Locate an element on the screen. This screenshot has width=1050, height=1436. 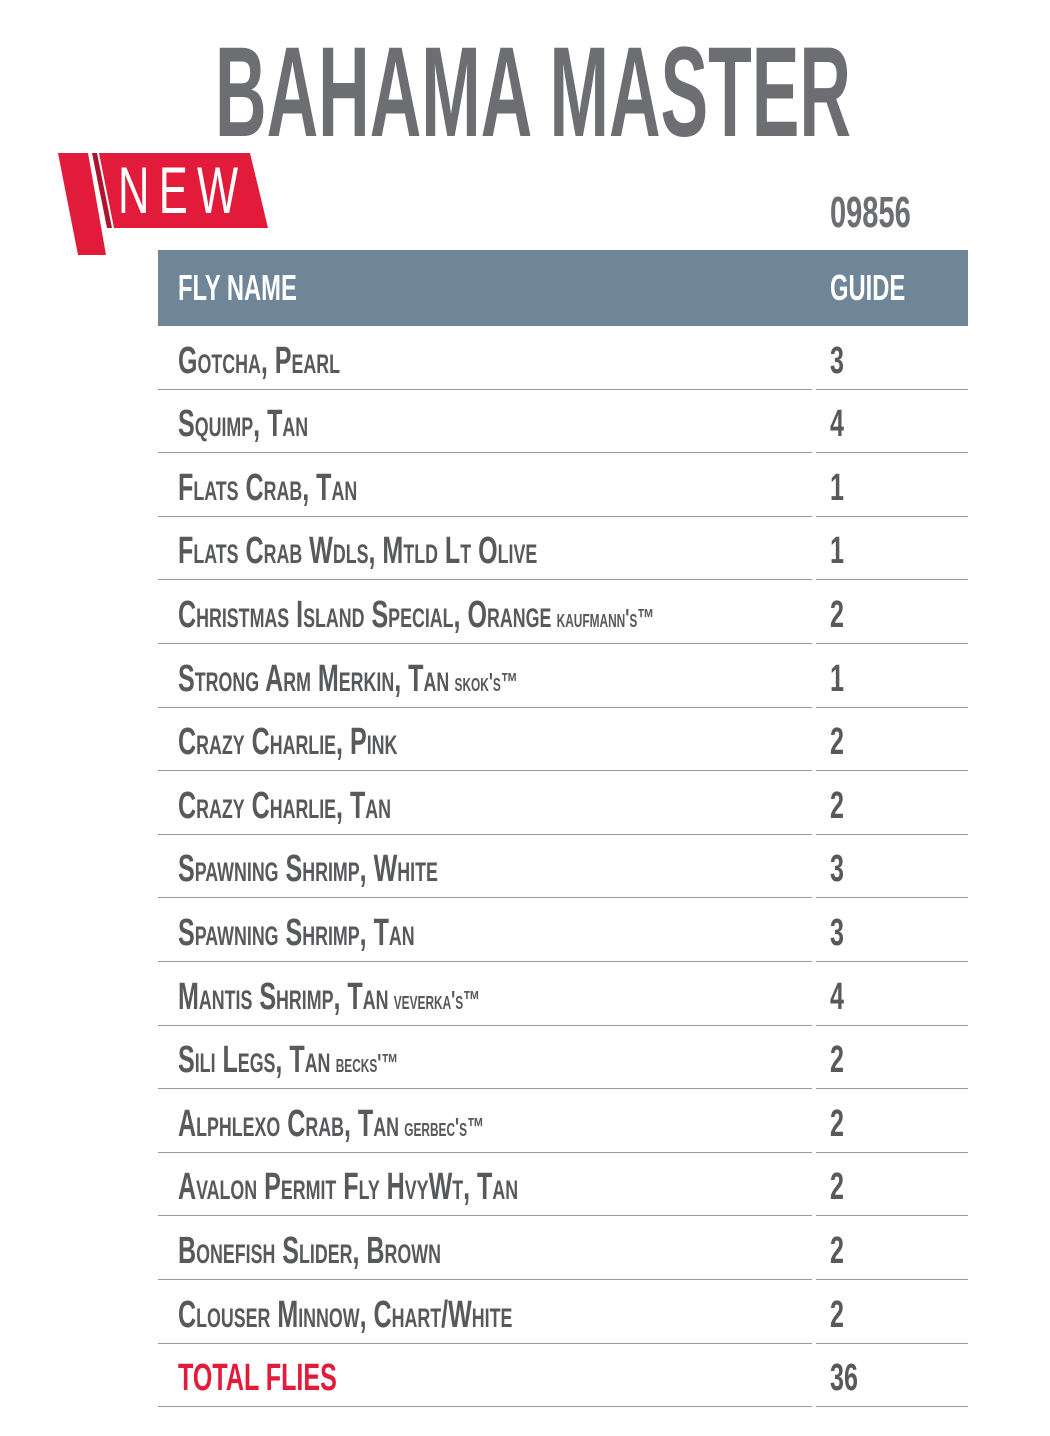
name-wrap: Strong Arm Merkin, Tan Skok's™ is located at coordinates (348, 679).